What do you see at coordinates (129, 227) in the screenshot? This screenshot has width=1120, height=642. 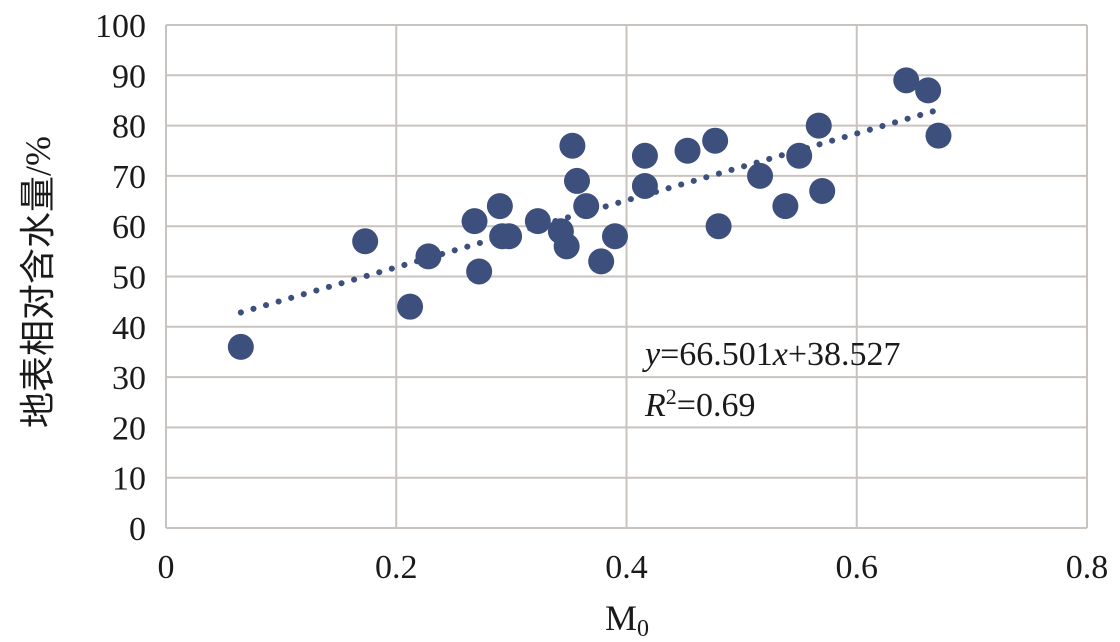 I see `y-tick-label: 60` at bounding box center [129, 227].